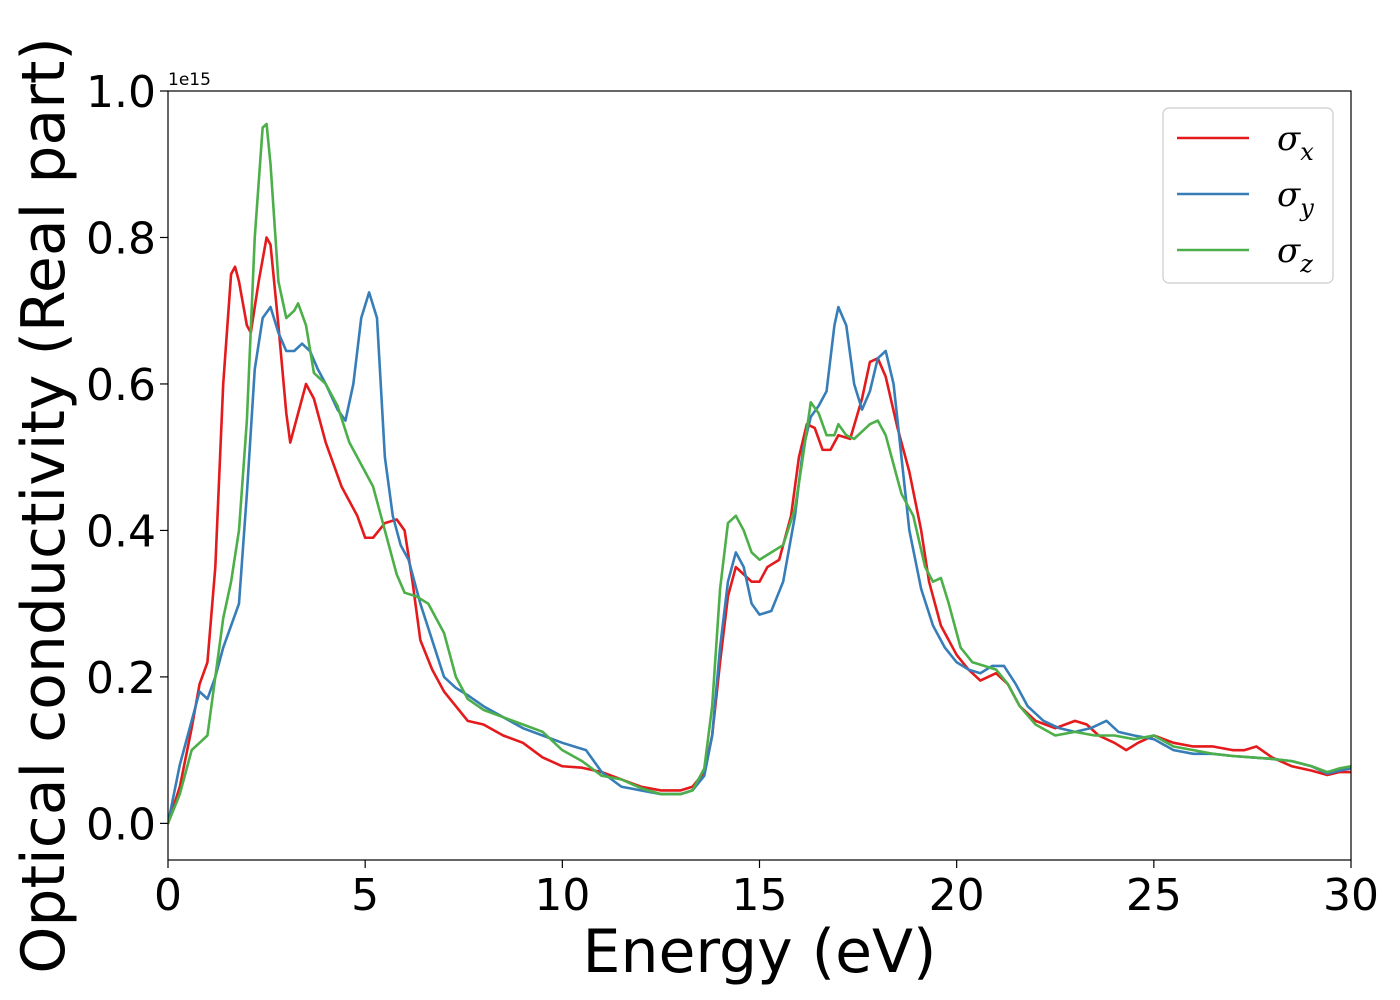 The height and width of the screenshot is (1000, 1400). I want to click on legend-box, so click(1248, 195).